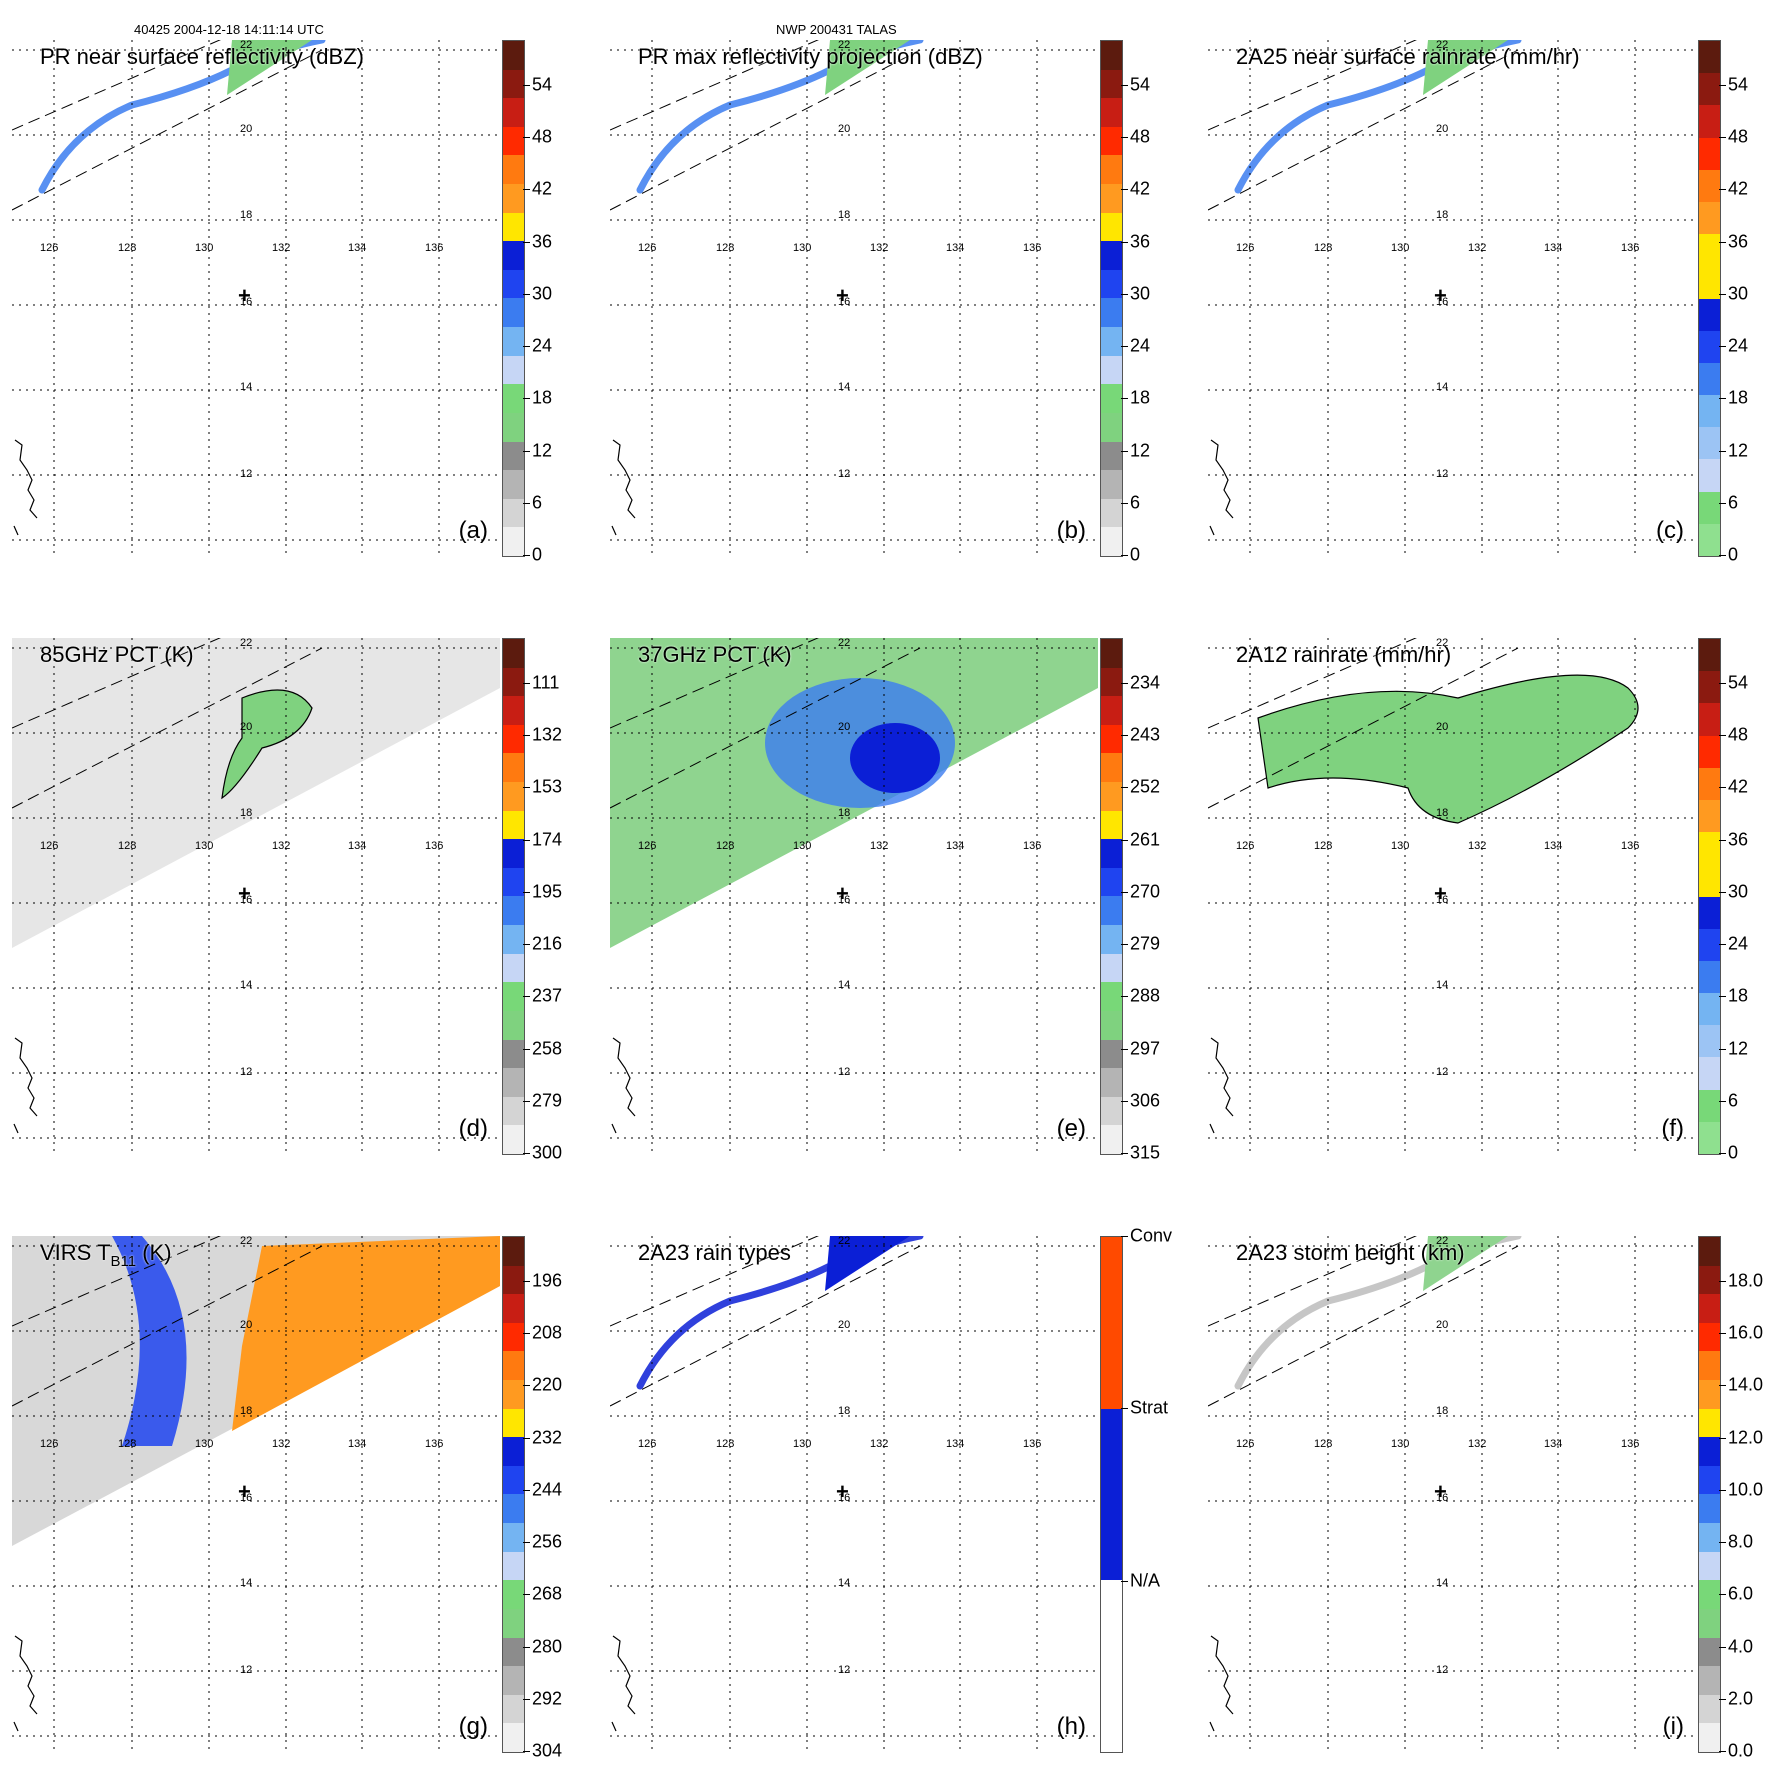 The height and width of the screenshot is (1771, 1771). Describe the element at coordinates (547, 1152) in the screenshot. I see `colorbar-tick-label: 300` at that location.